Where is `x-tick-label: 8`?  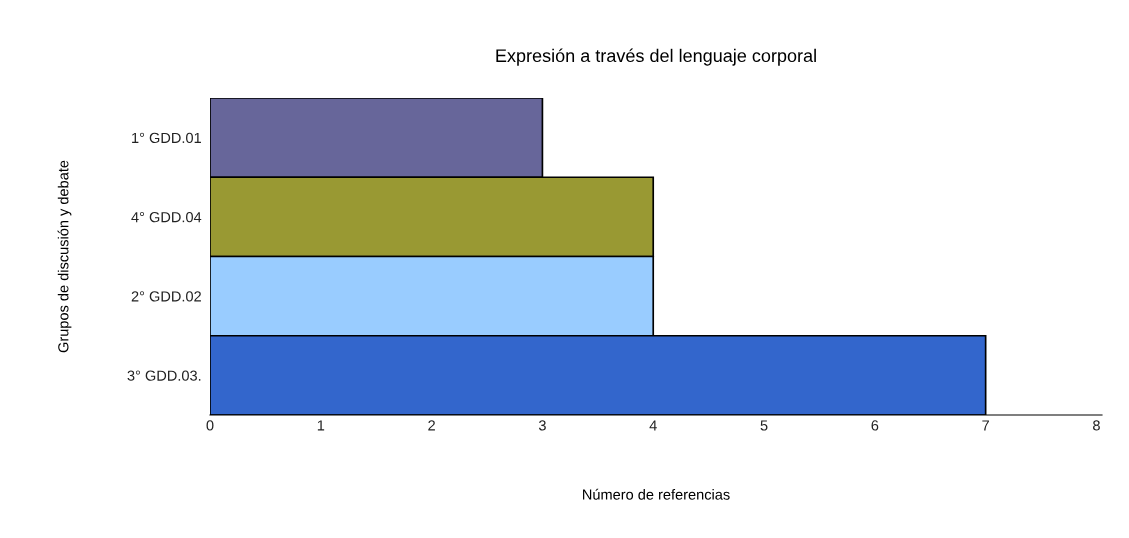 x-tick-label: 8 is located at coordinates (1096, 425).